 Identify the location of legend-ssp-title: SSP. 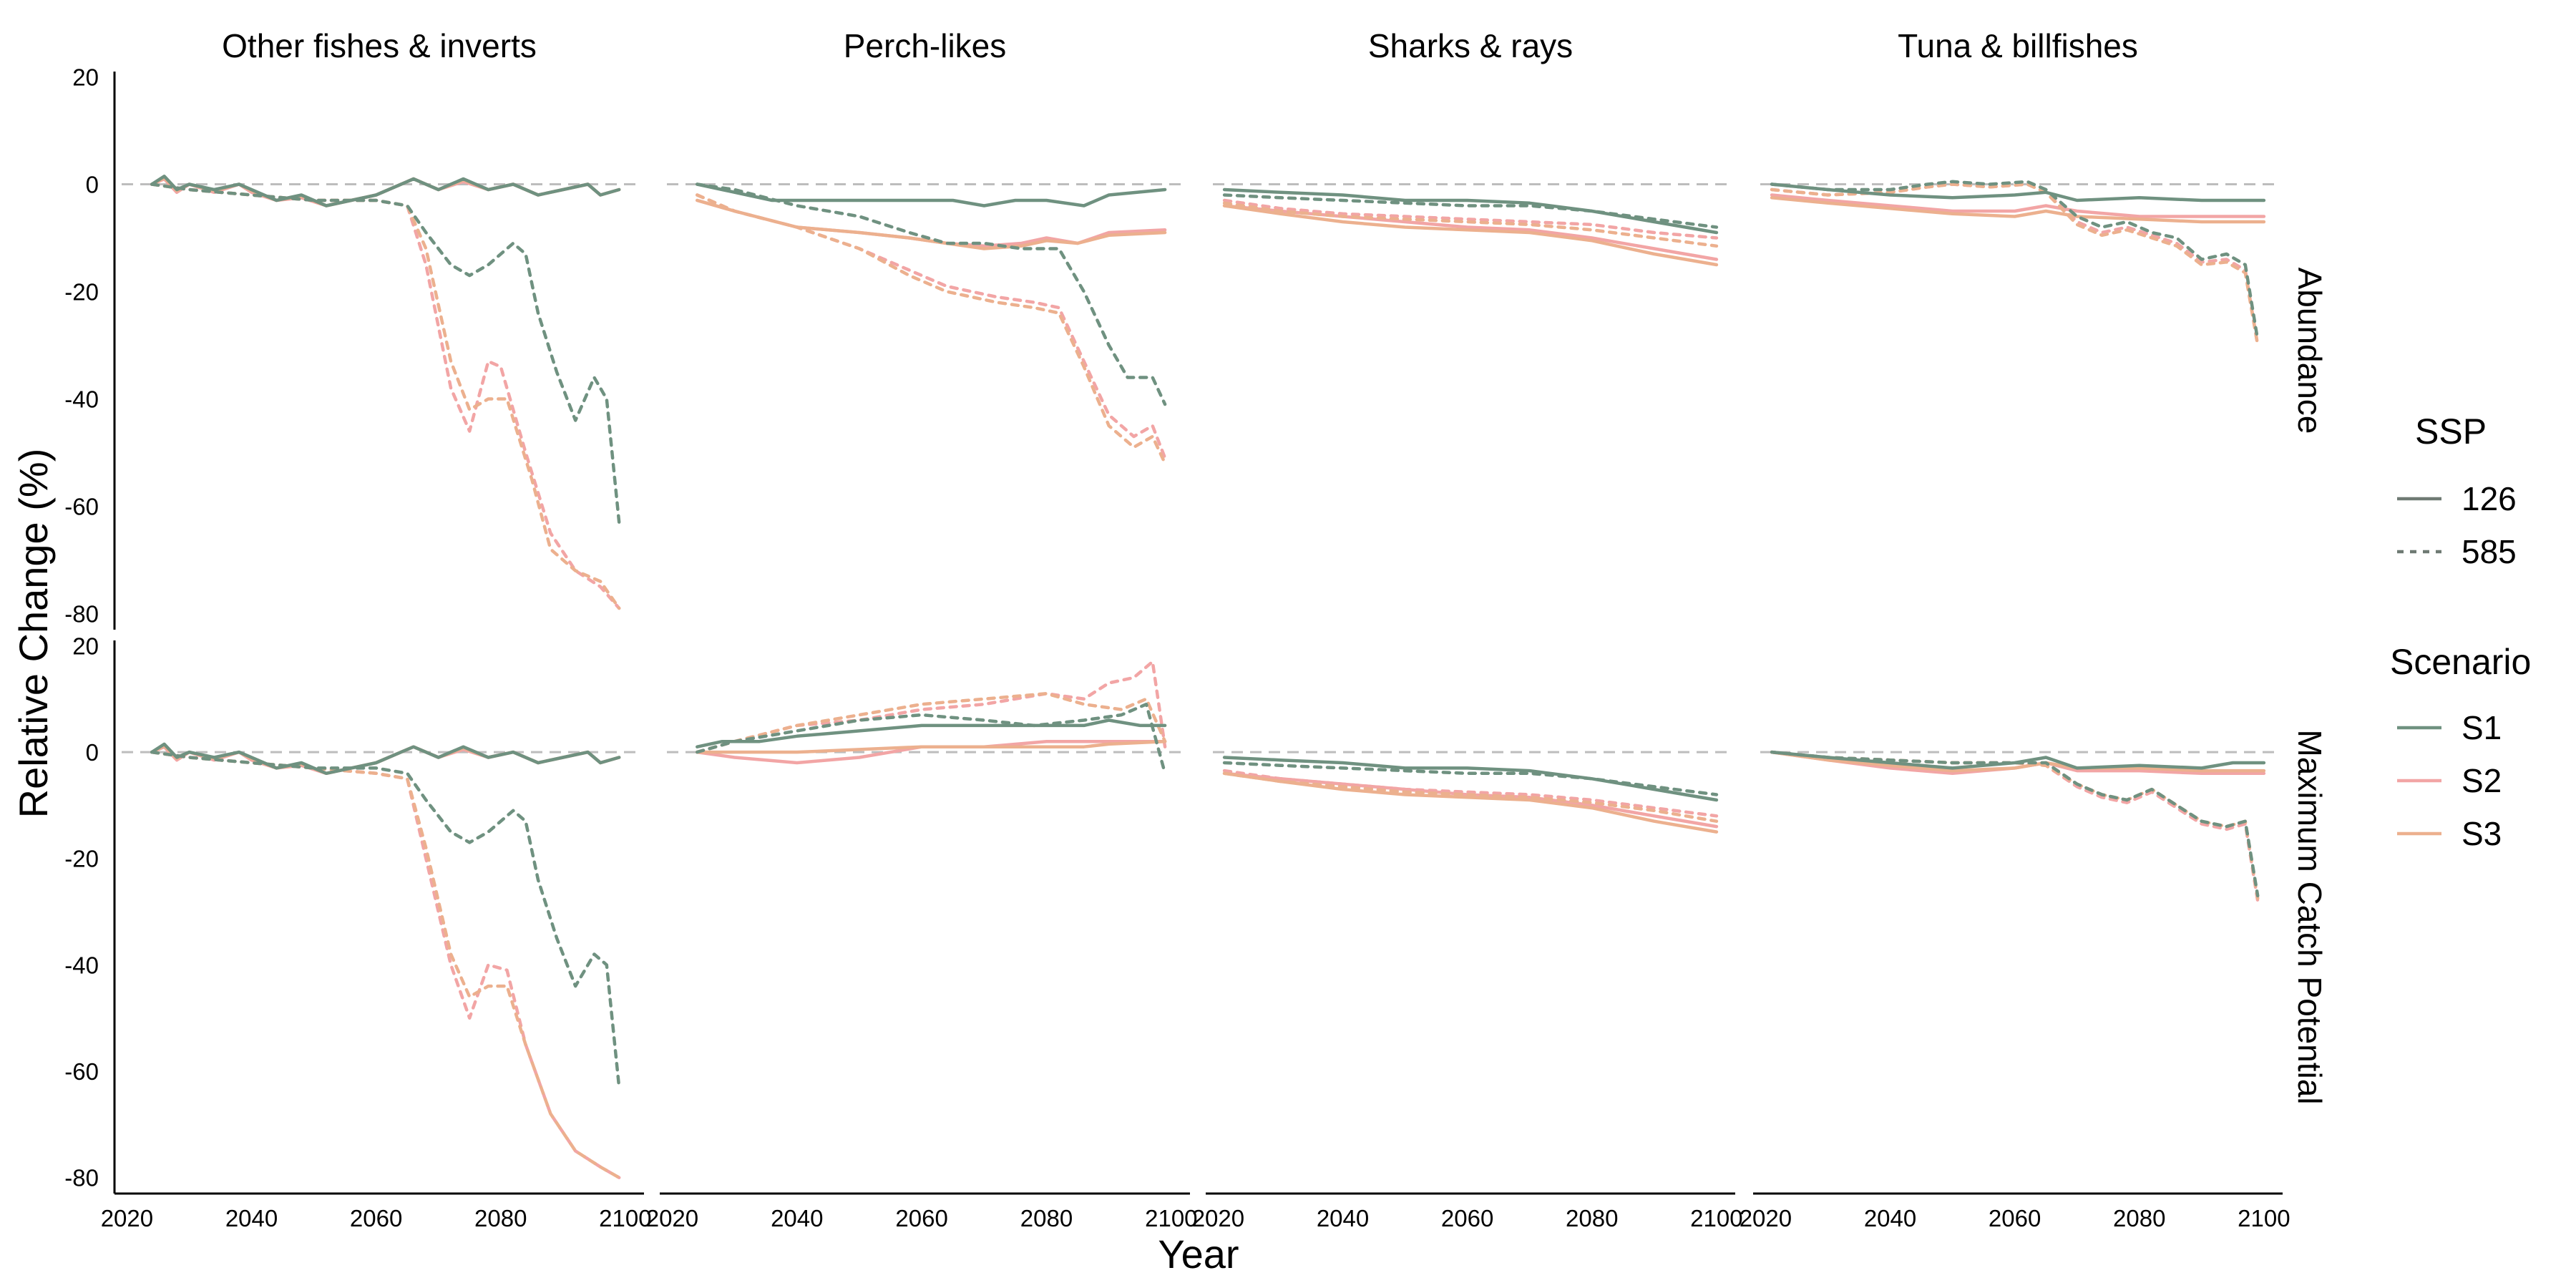
(2451, 431).